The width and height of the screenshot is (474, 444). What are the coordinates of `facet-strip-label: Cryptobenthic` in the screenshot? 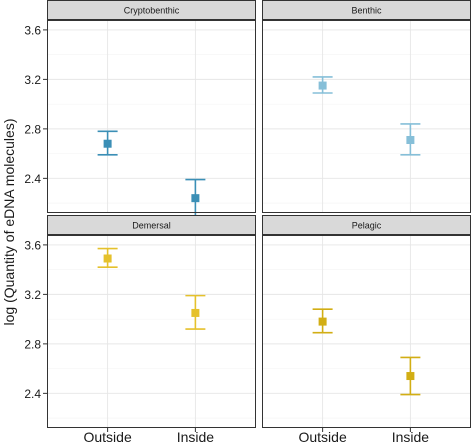 It's located at (152, 11).